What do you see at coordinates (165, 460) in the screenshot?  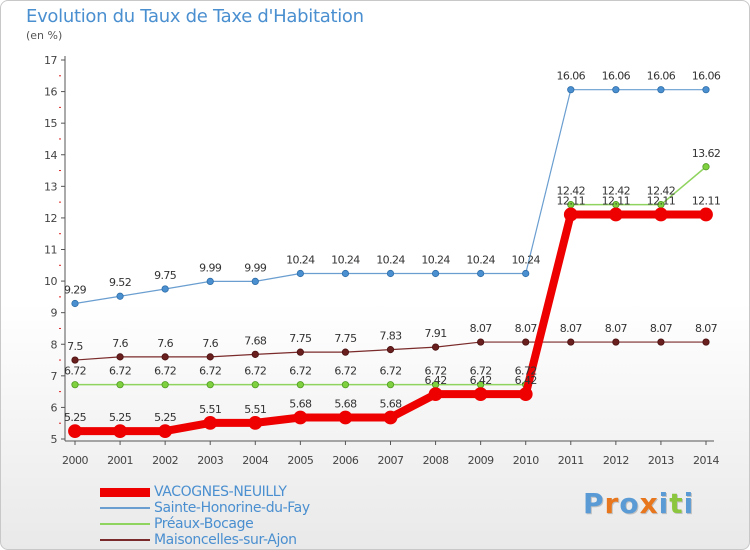 I see `x-tick-label: 2002` at bounding box center [165, 460].